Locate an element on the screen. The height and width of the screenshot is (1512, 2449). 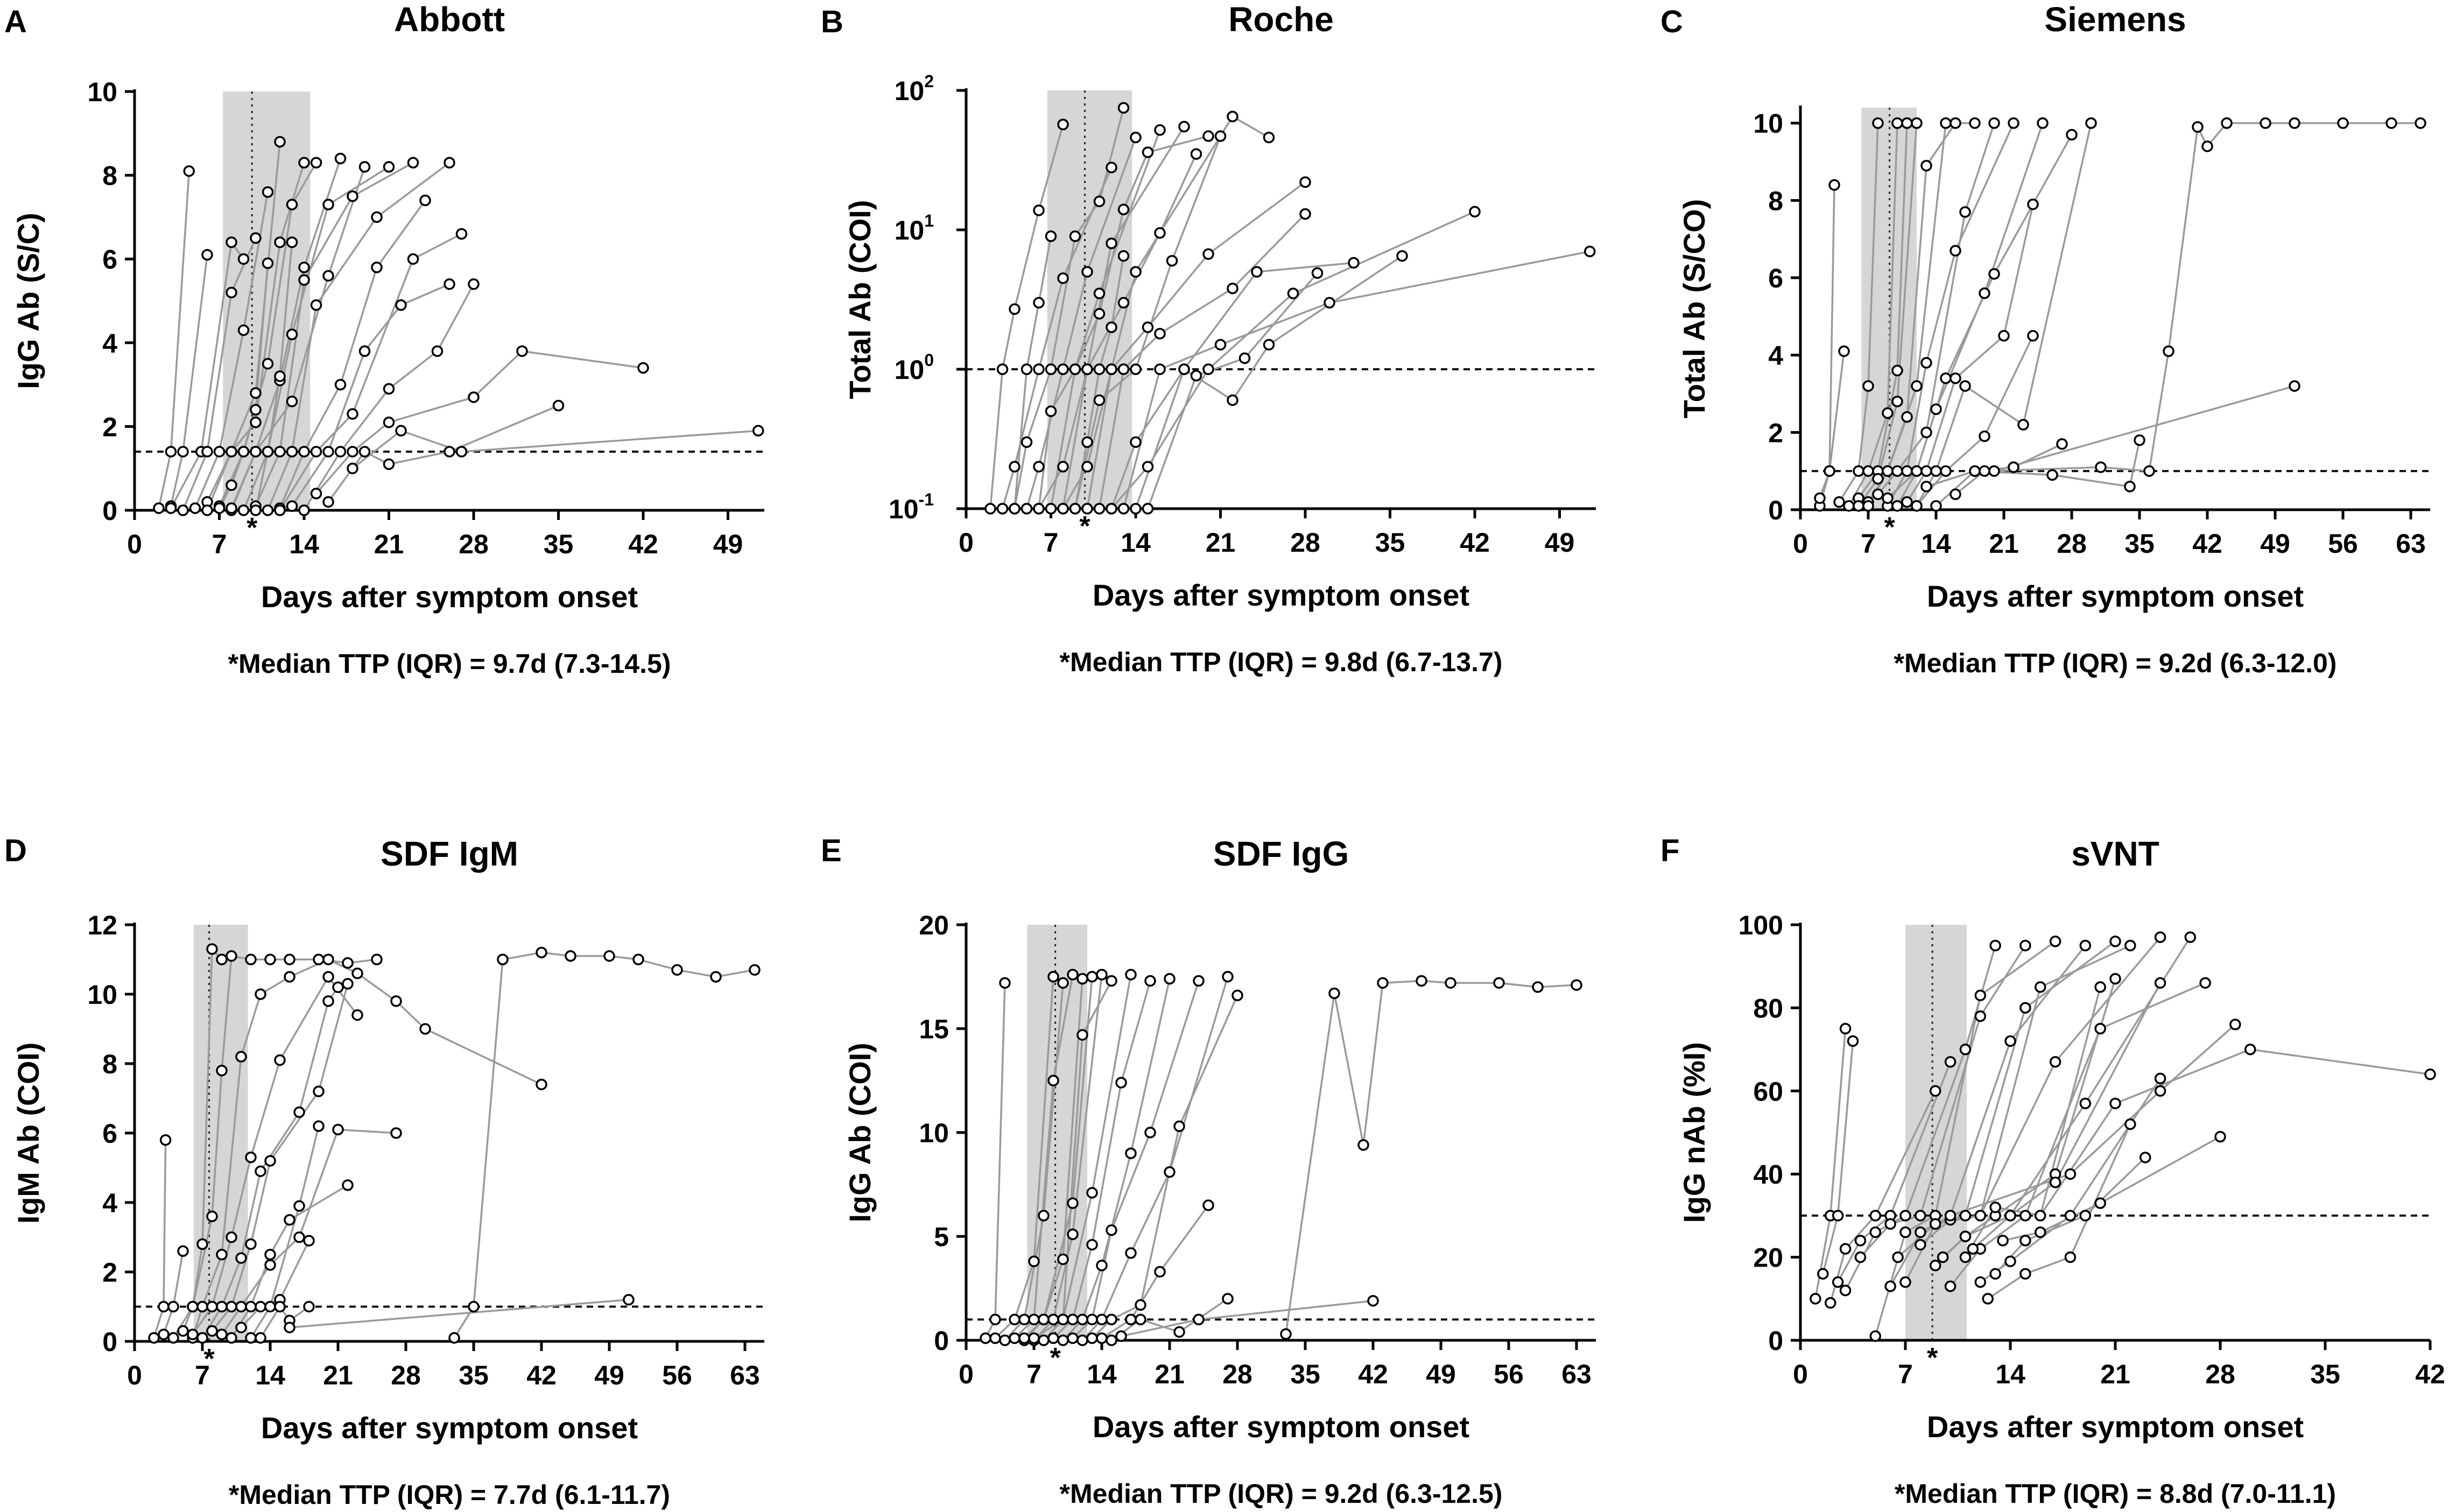
y-tick-label: 15 is located at coordinates (934, 1029).